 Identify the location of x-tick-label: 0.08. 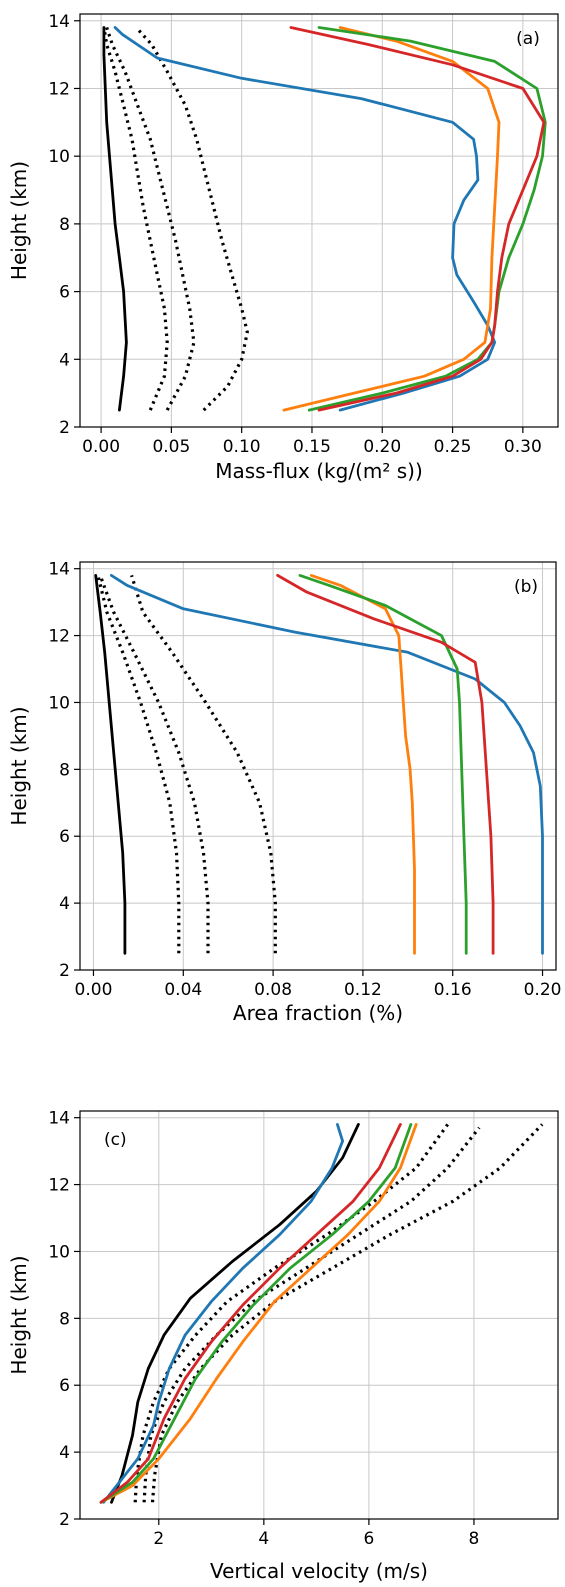
(273, 990).